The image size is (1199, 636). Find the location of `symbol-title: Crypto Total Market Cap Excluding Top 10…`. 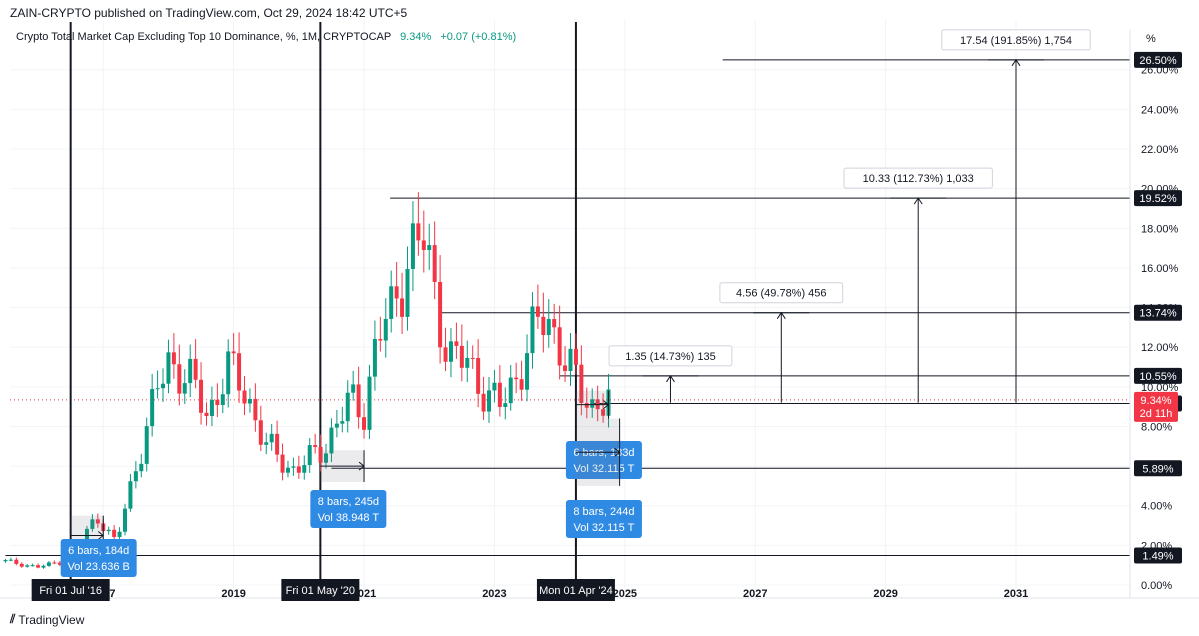

symbol-title: Crypto Total Market Cap Excluding Top 10… is located at coordinates (203, 37).